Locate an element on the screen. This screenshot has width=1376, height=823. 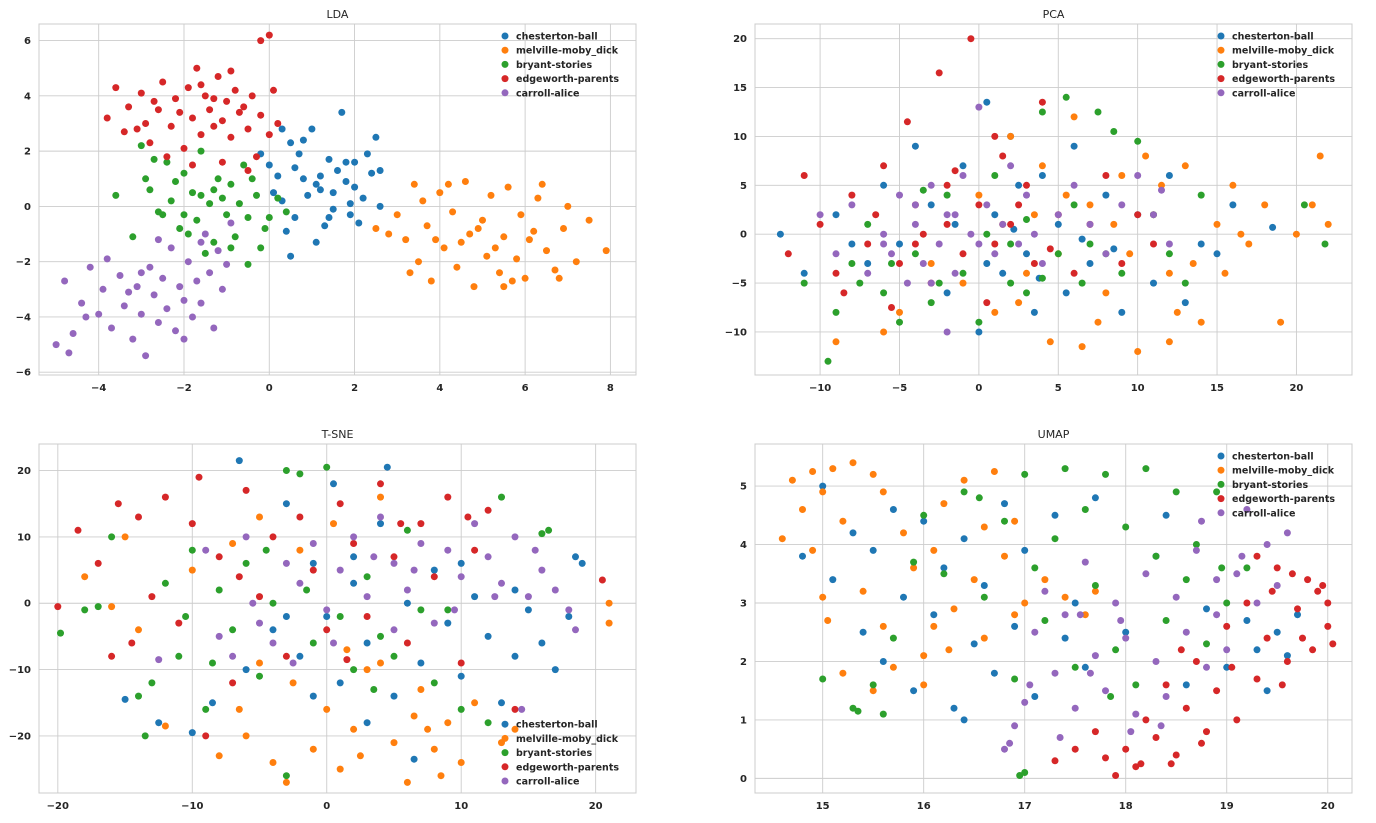
legend-label: carroll-alice is located at coordinates (547, 93).